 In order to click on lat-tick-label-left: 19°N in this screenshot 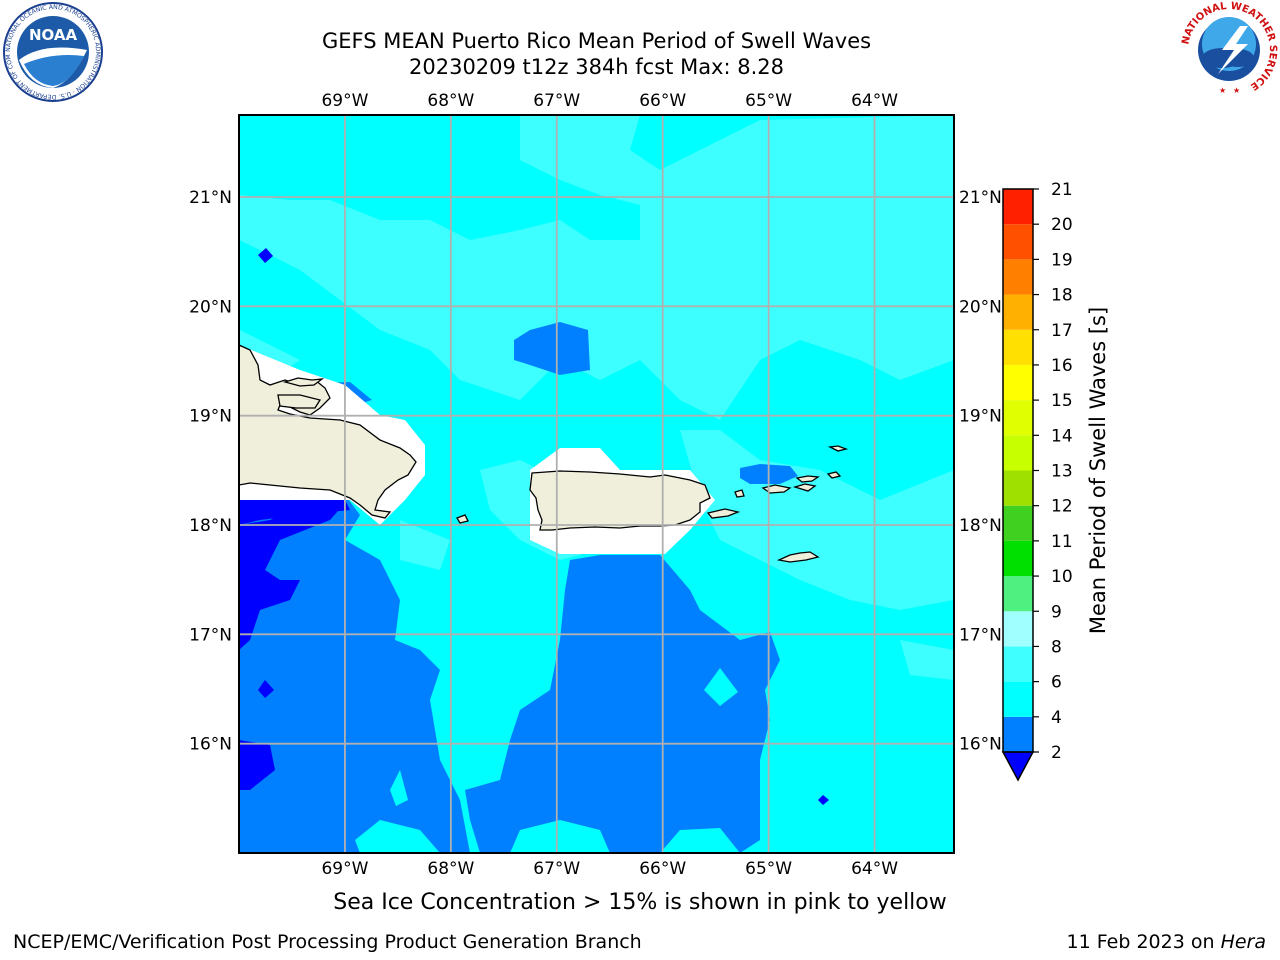, I will do `click(210, 417)`.